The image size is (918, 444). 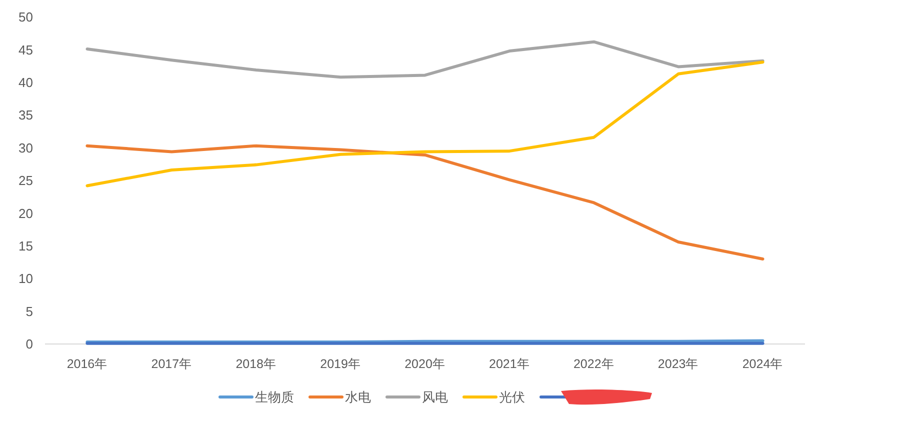 I want to click on y-tick-label: 0, so click(x=29, y=344).